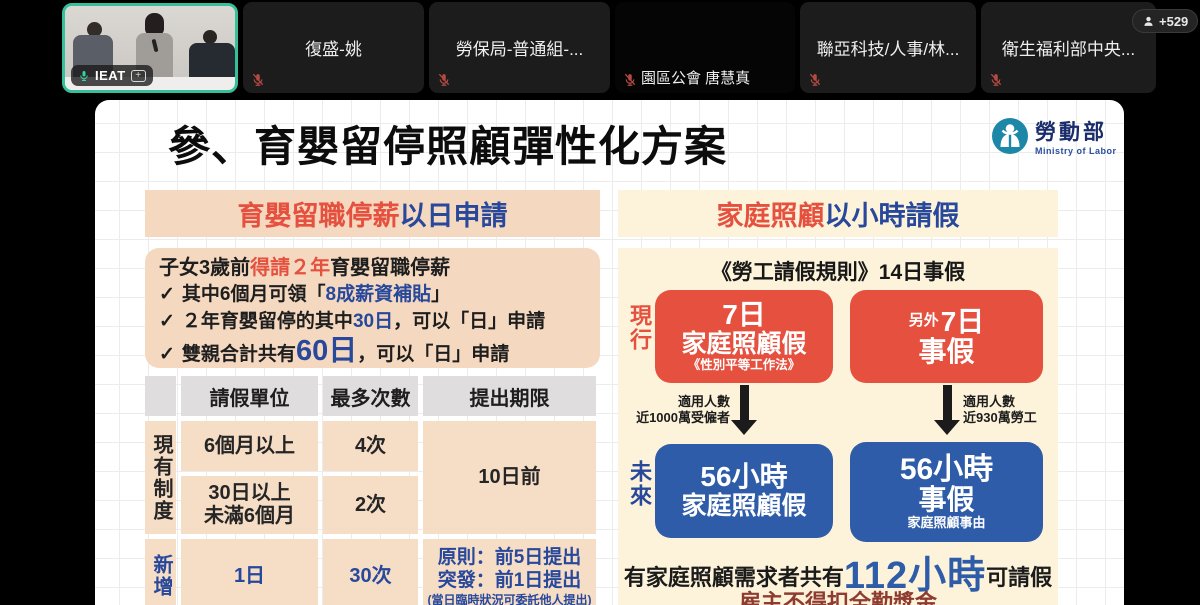 This screenshot has width=1200, height=605. I want to click on person-icon, so click(1148, 21).